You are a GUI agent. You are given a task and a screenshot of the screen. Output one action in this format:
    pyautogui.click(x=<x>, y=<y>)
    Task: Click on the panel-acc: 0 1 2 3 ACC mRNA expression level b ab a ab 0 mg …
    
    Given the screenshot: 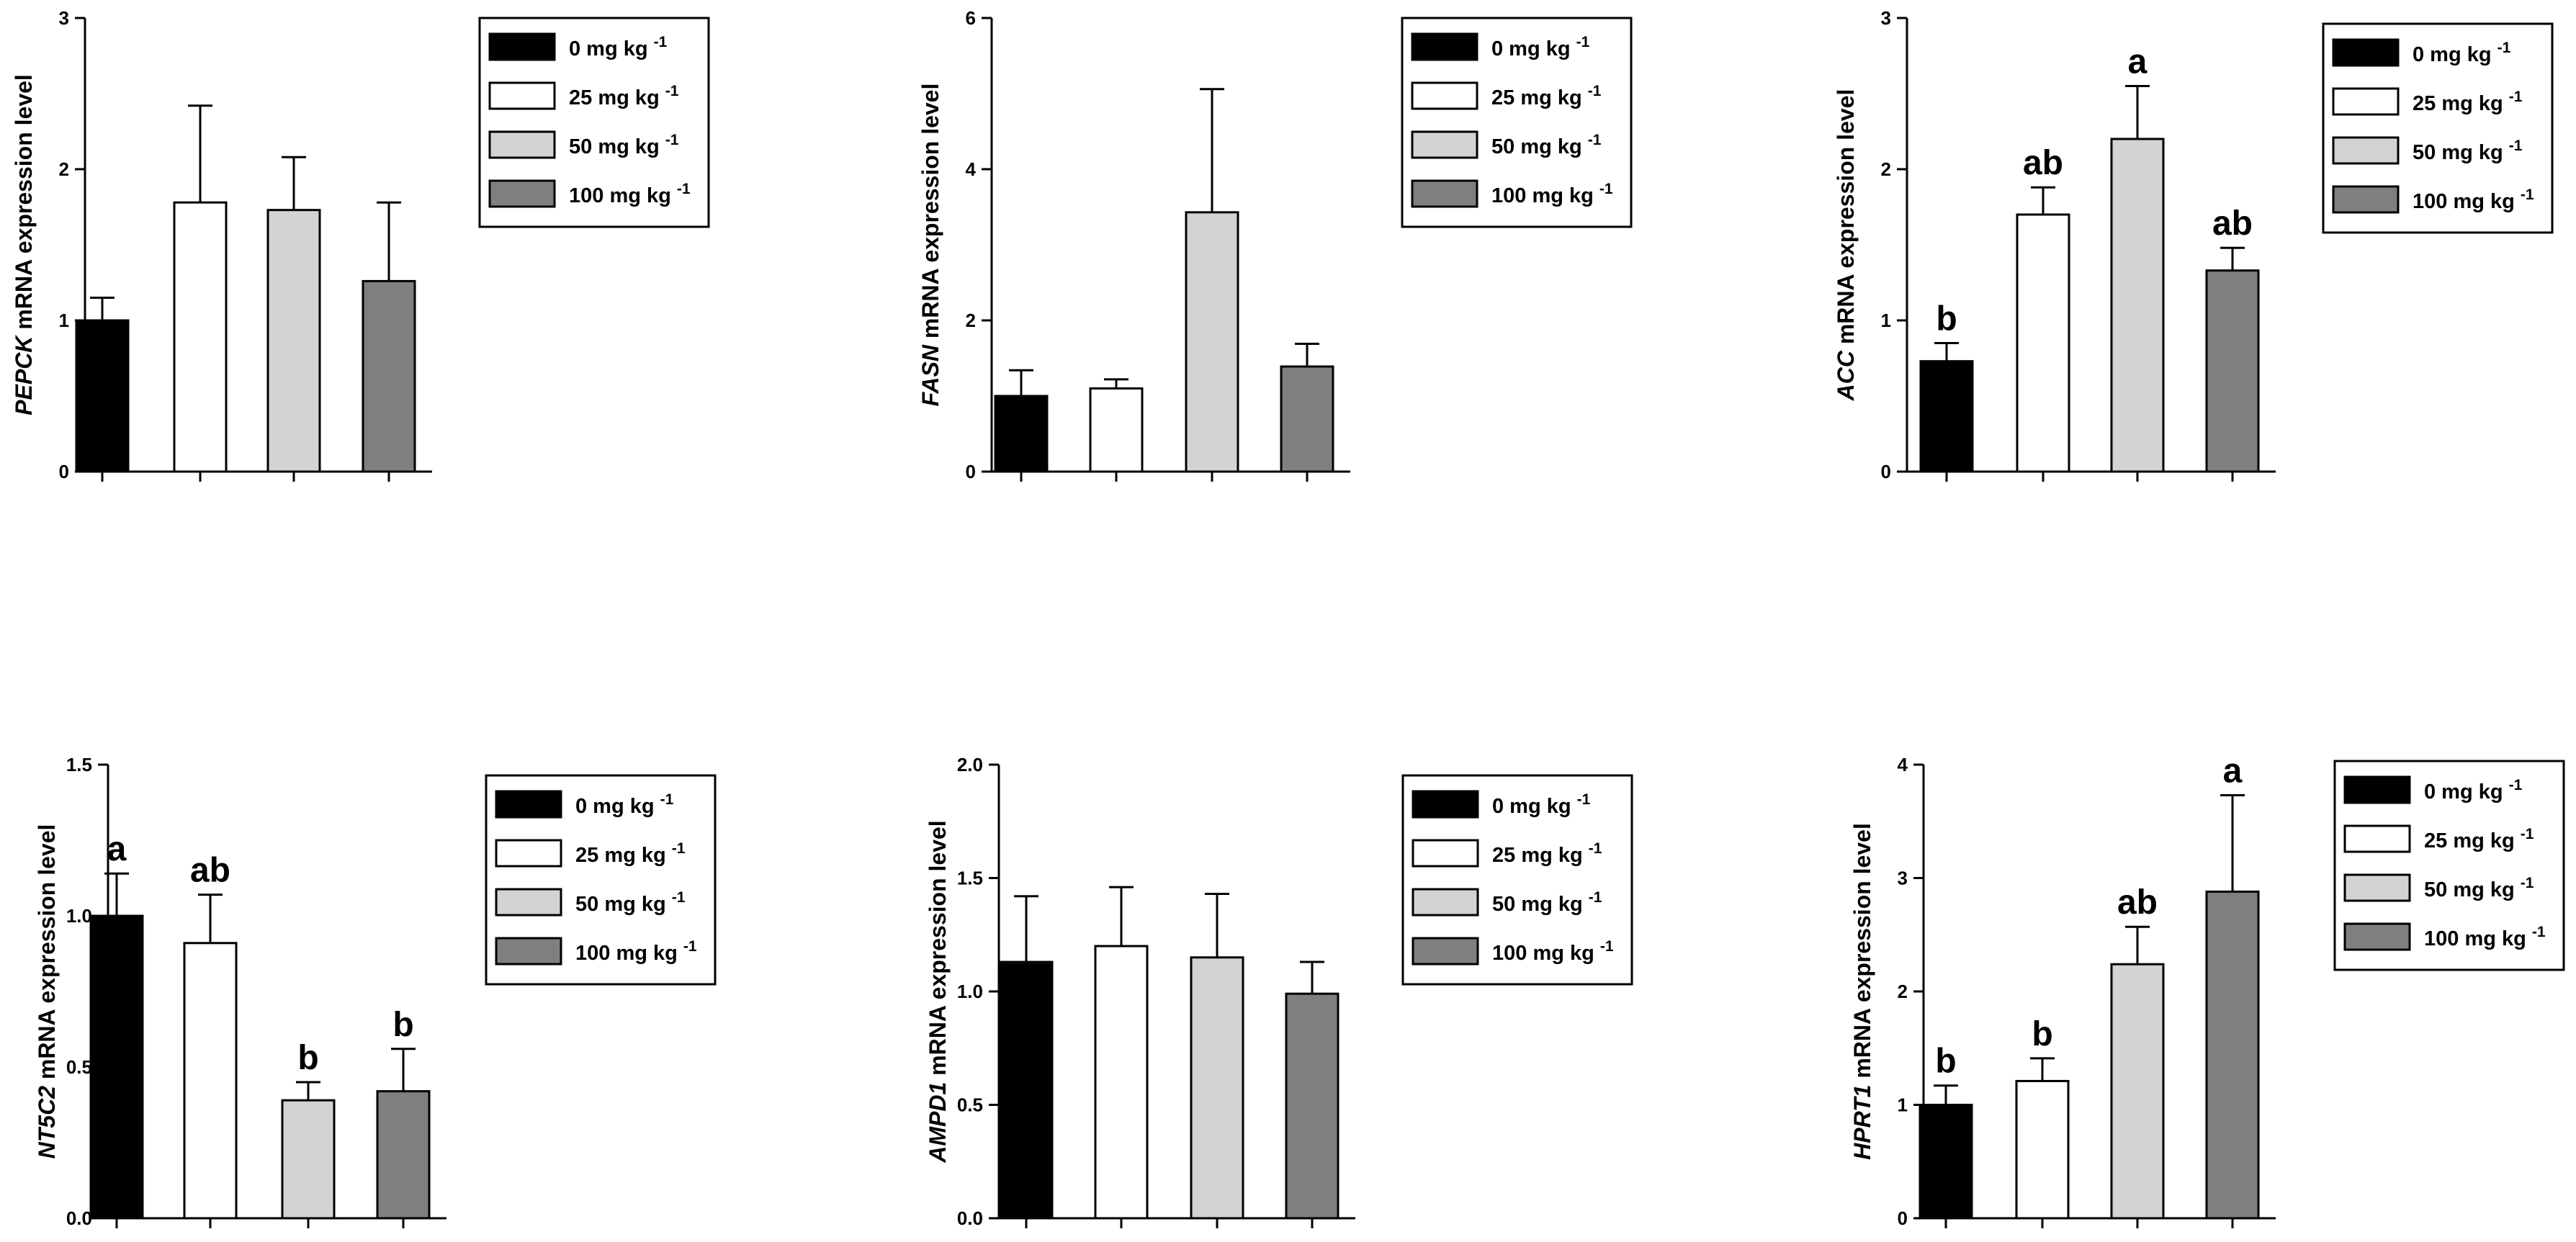 What is the action you would take?
    pyautogui.click(x=2193, y=244)
    